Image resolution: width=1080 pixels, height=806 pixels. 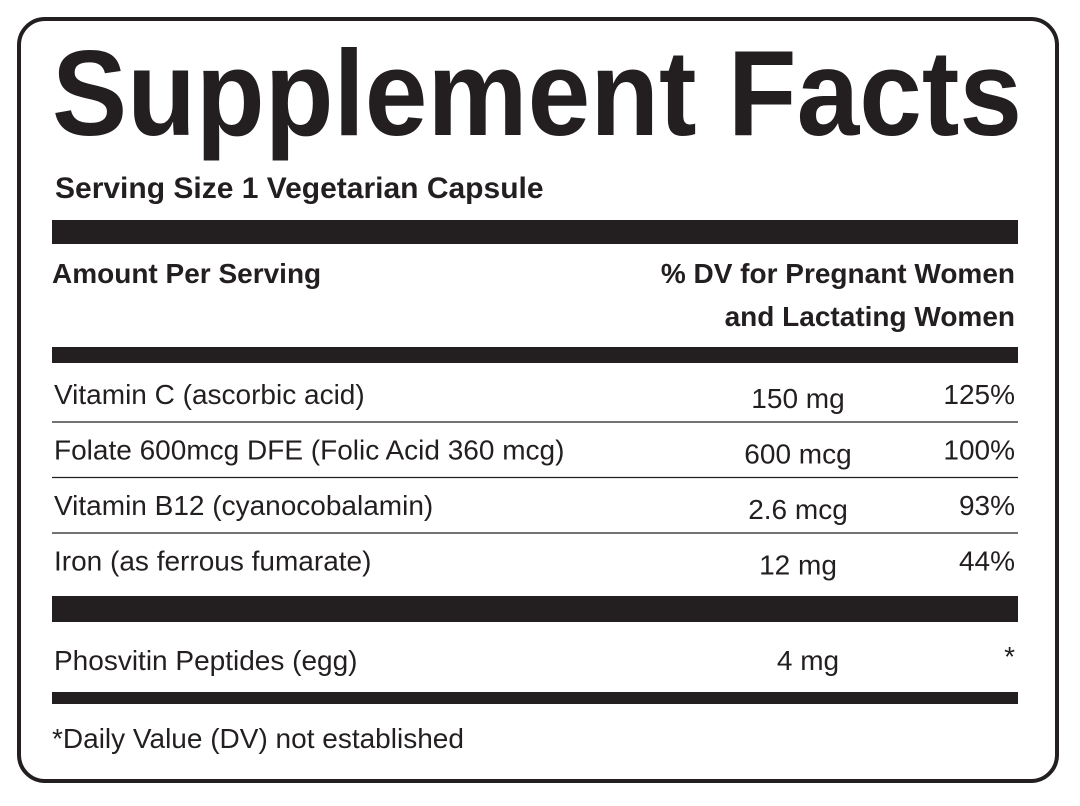 What do you see at coordinates (798, 565) in the screenshot?
I see `nutrient-amount: 12 mg` at bounding box center [798, 565].